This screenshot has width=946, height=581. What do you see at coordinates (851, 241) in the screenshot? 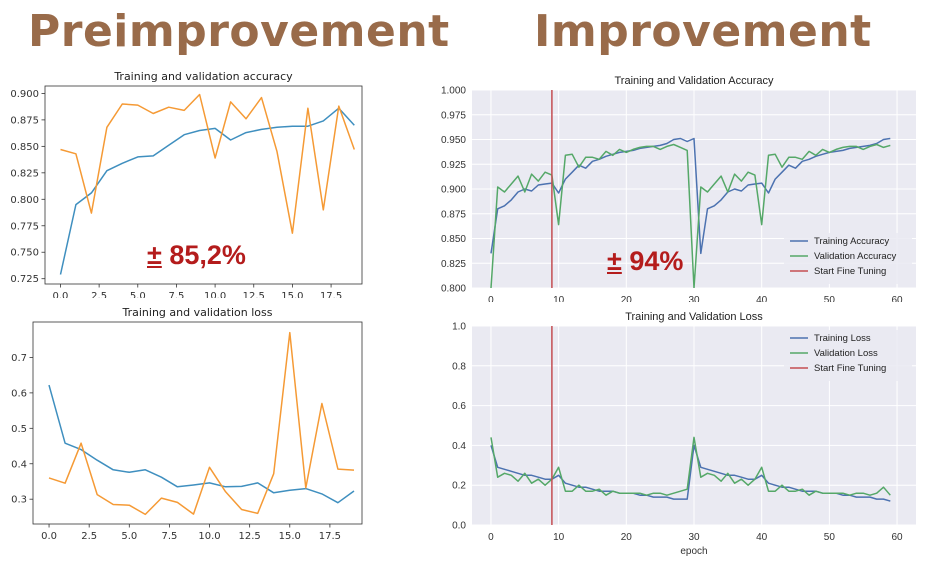
I see `imp-acc-legend-label: Training Accuracy` at bounding box center [851, 241].